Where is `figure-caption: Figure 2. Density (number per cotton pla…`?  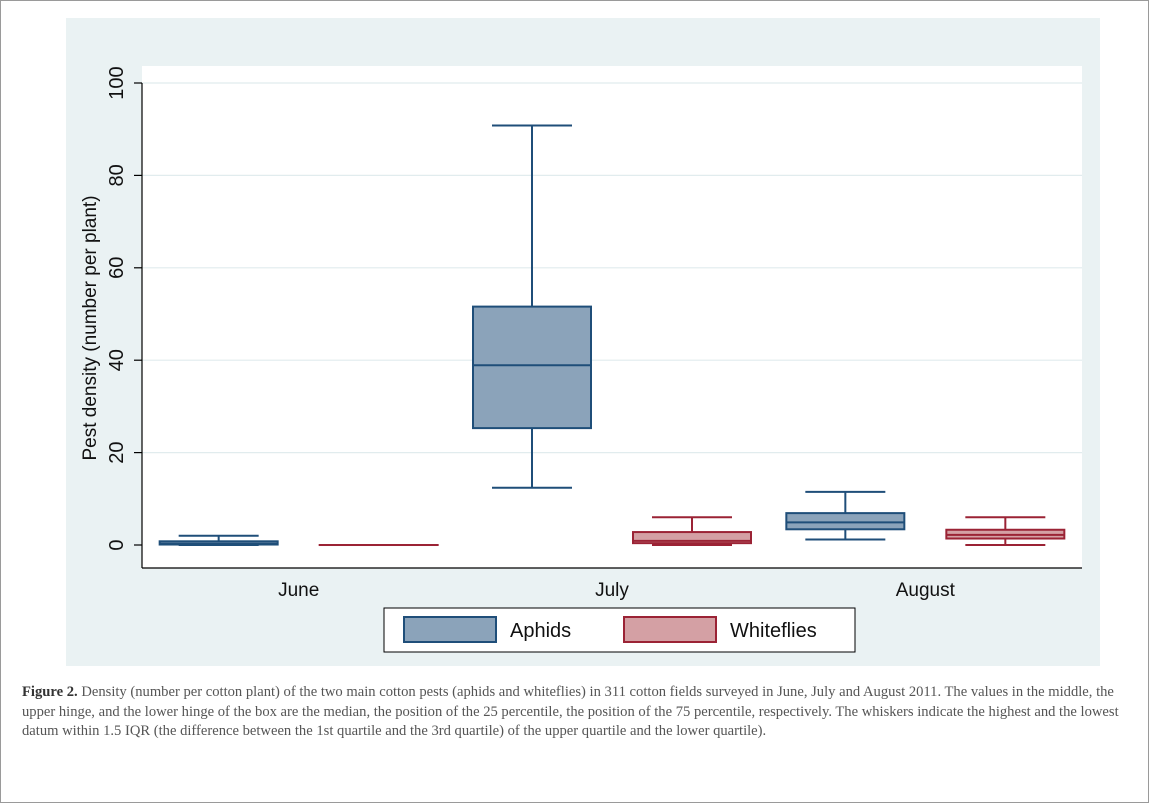 figure-caption: Figure 2. Density (number per cotton pla… is located at coordinates (579, 712).